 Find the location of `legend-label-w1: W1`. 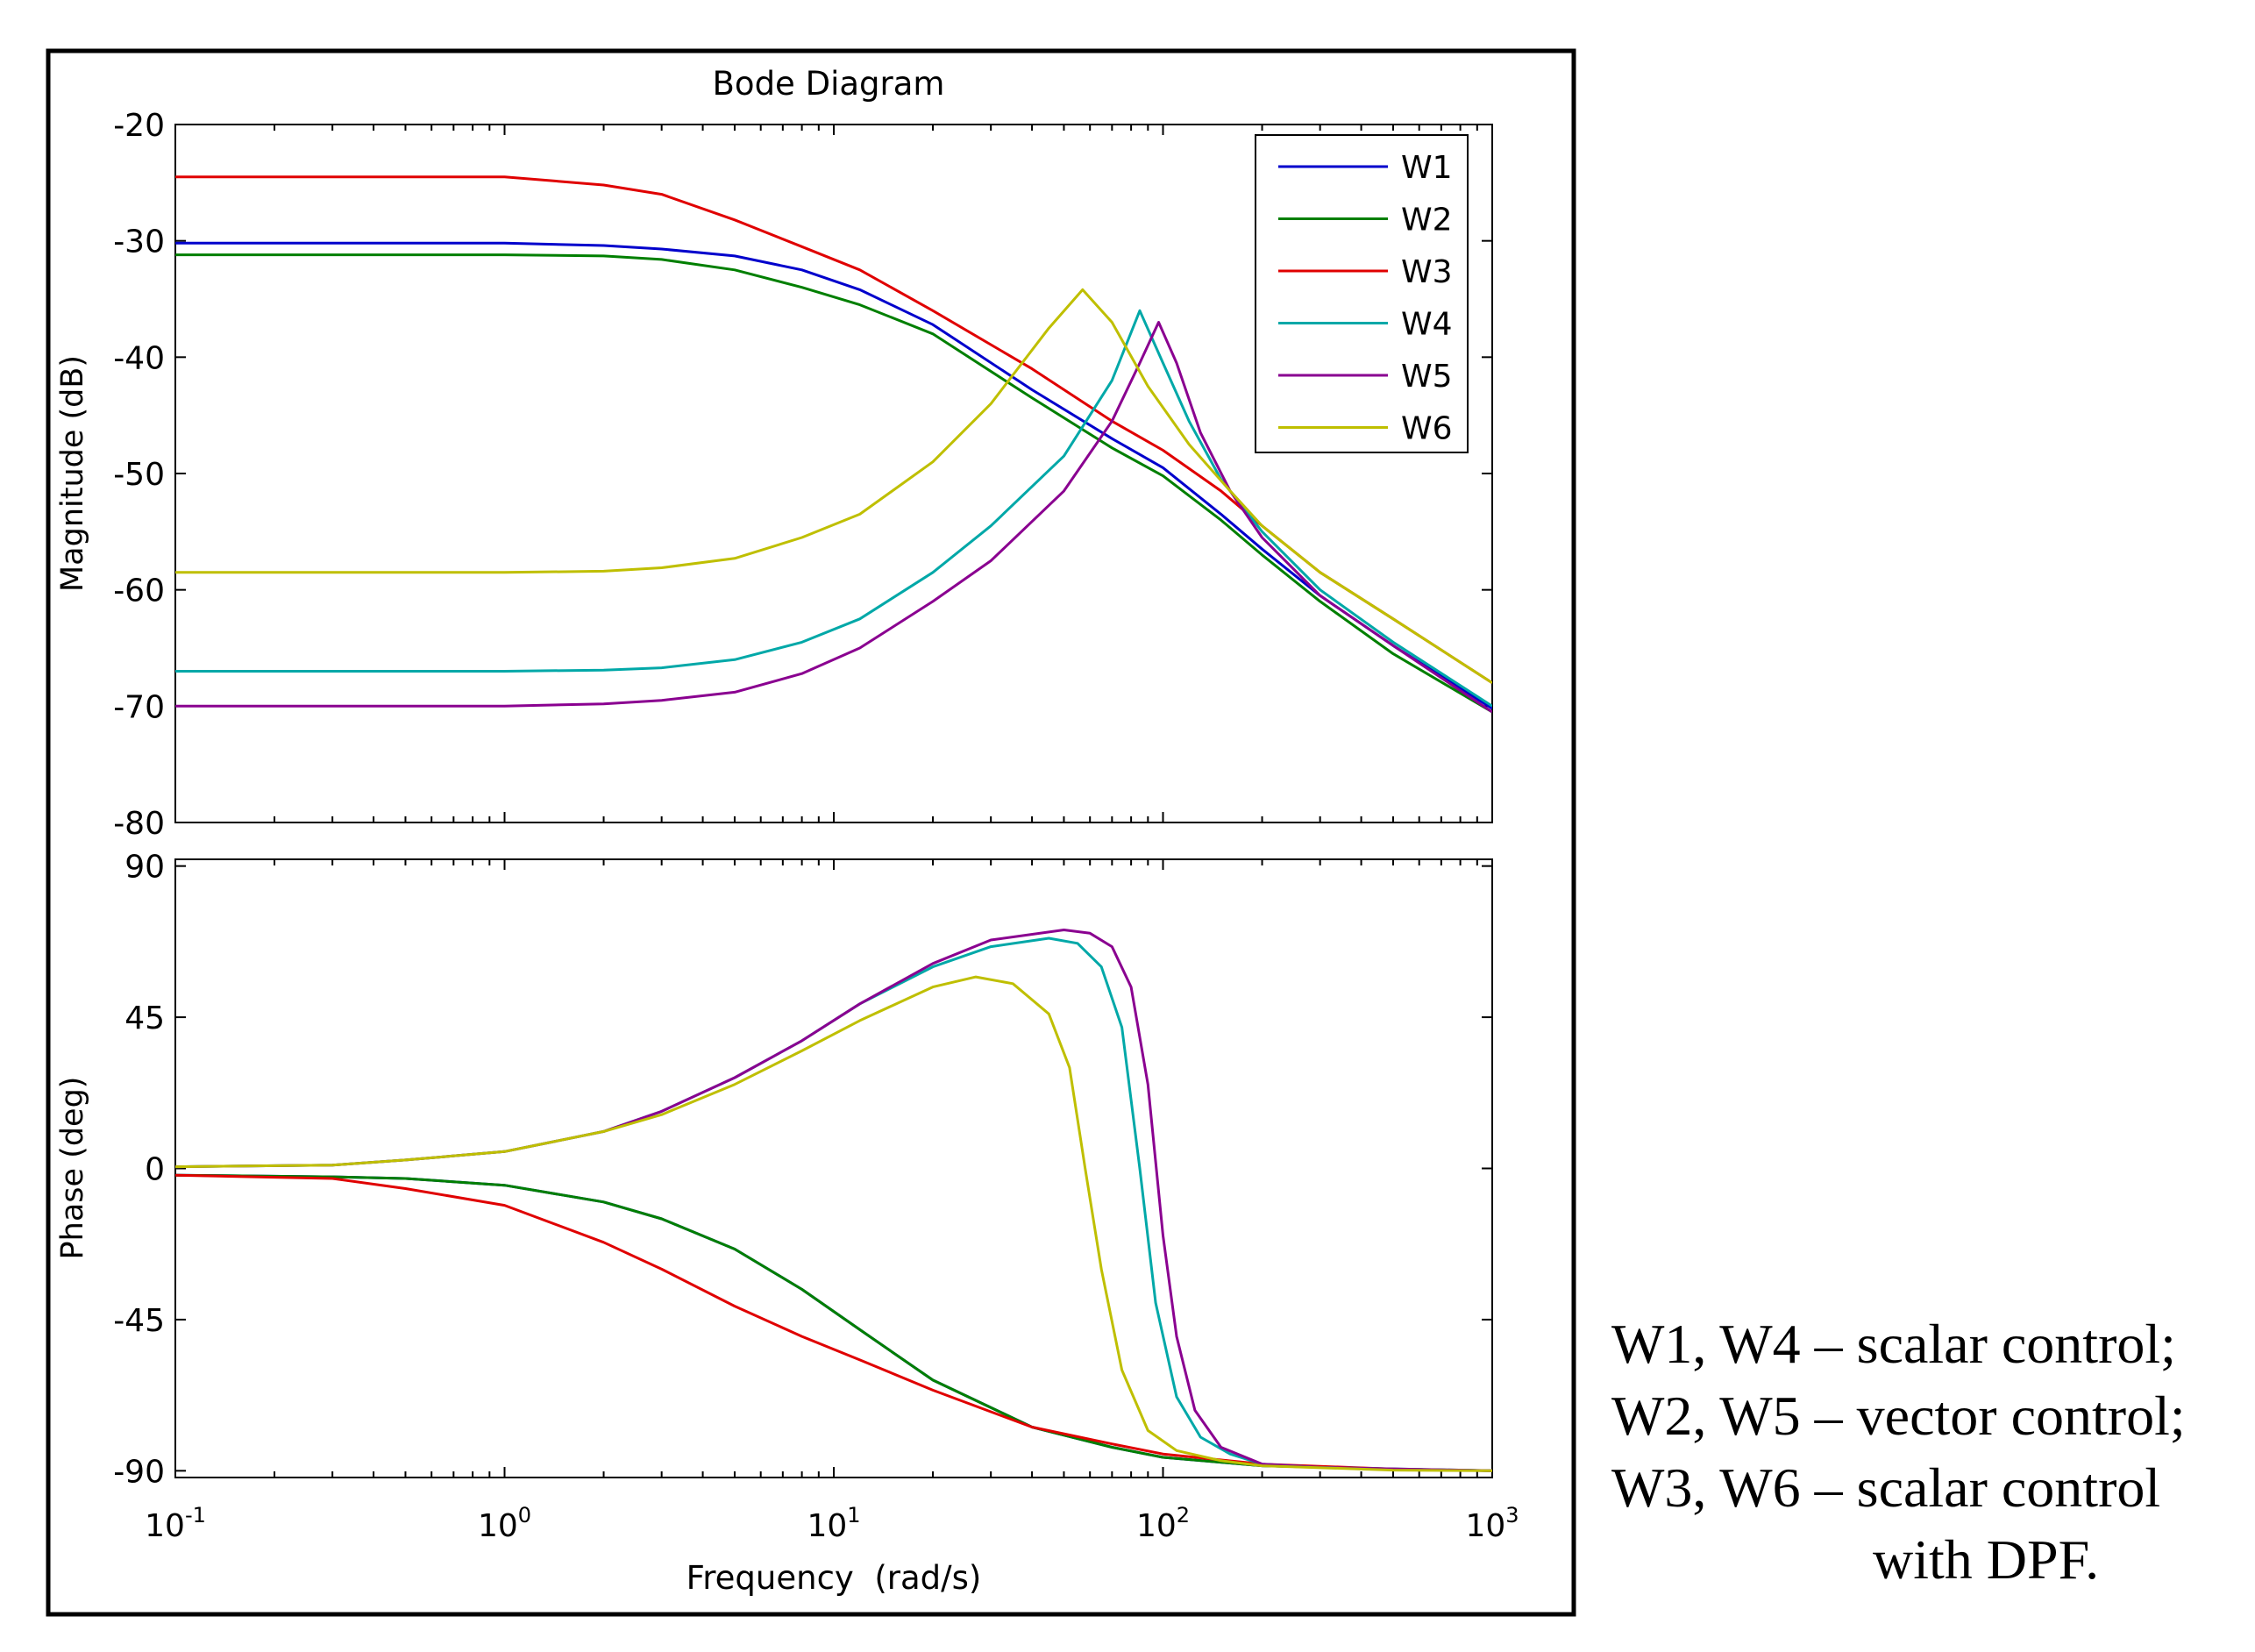

legend-label-w1: W1 is located at coordinates (1427, 168).